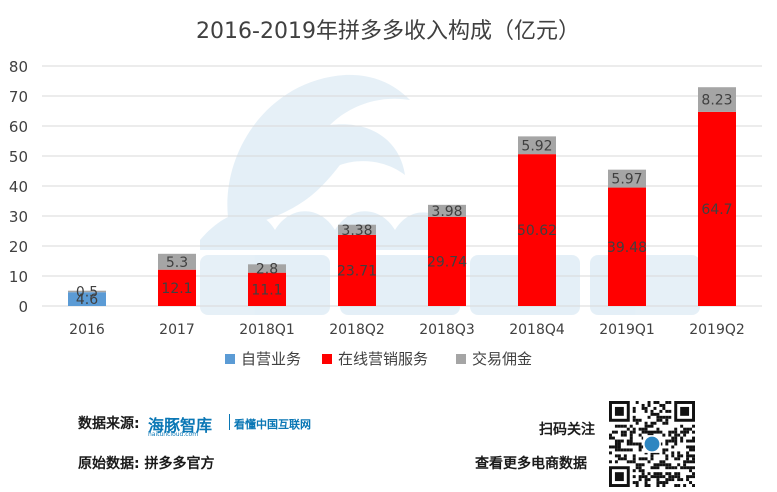  I want to click on data-label: 5.3, so click(177, 263).